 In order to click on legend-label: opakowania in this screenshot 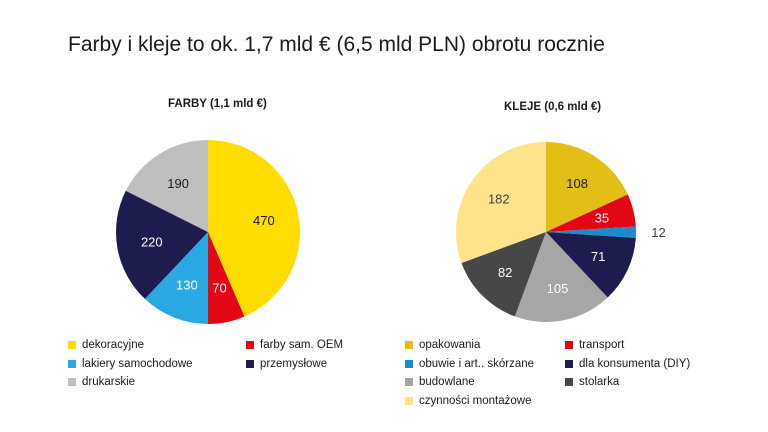, I will do `click(450, 345)`.